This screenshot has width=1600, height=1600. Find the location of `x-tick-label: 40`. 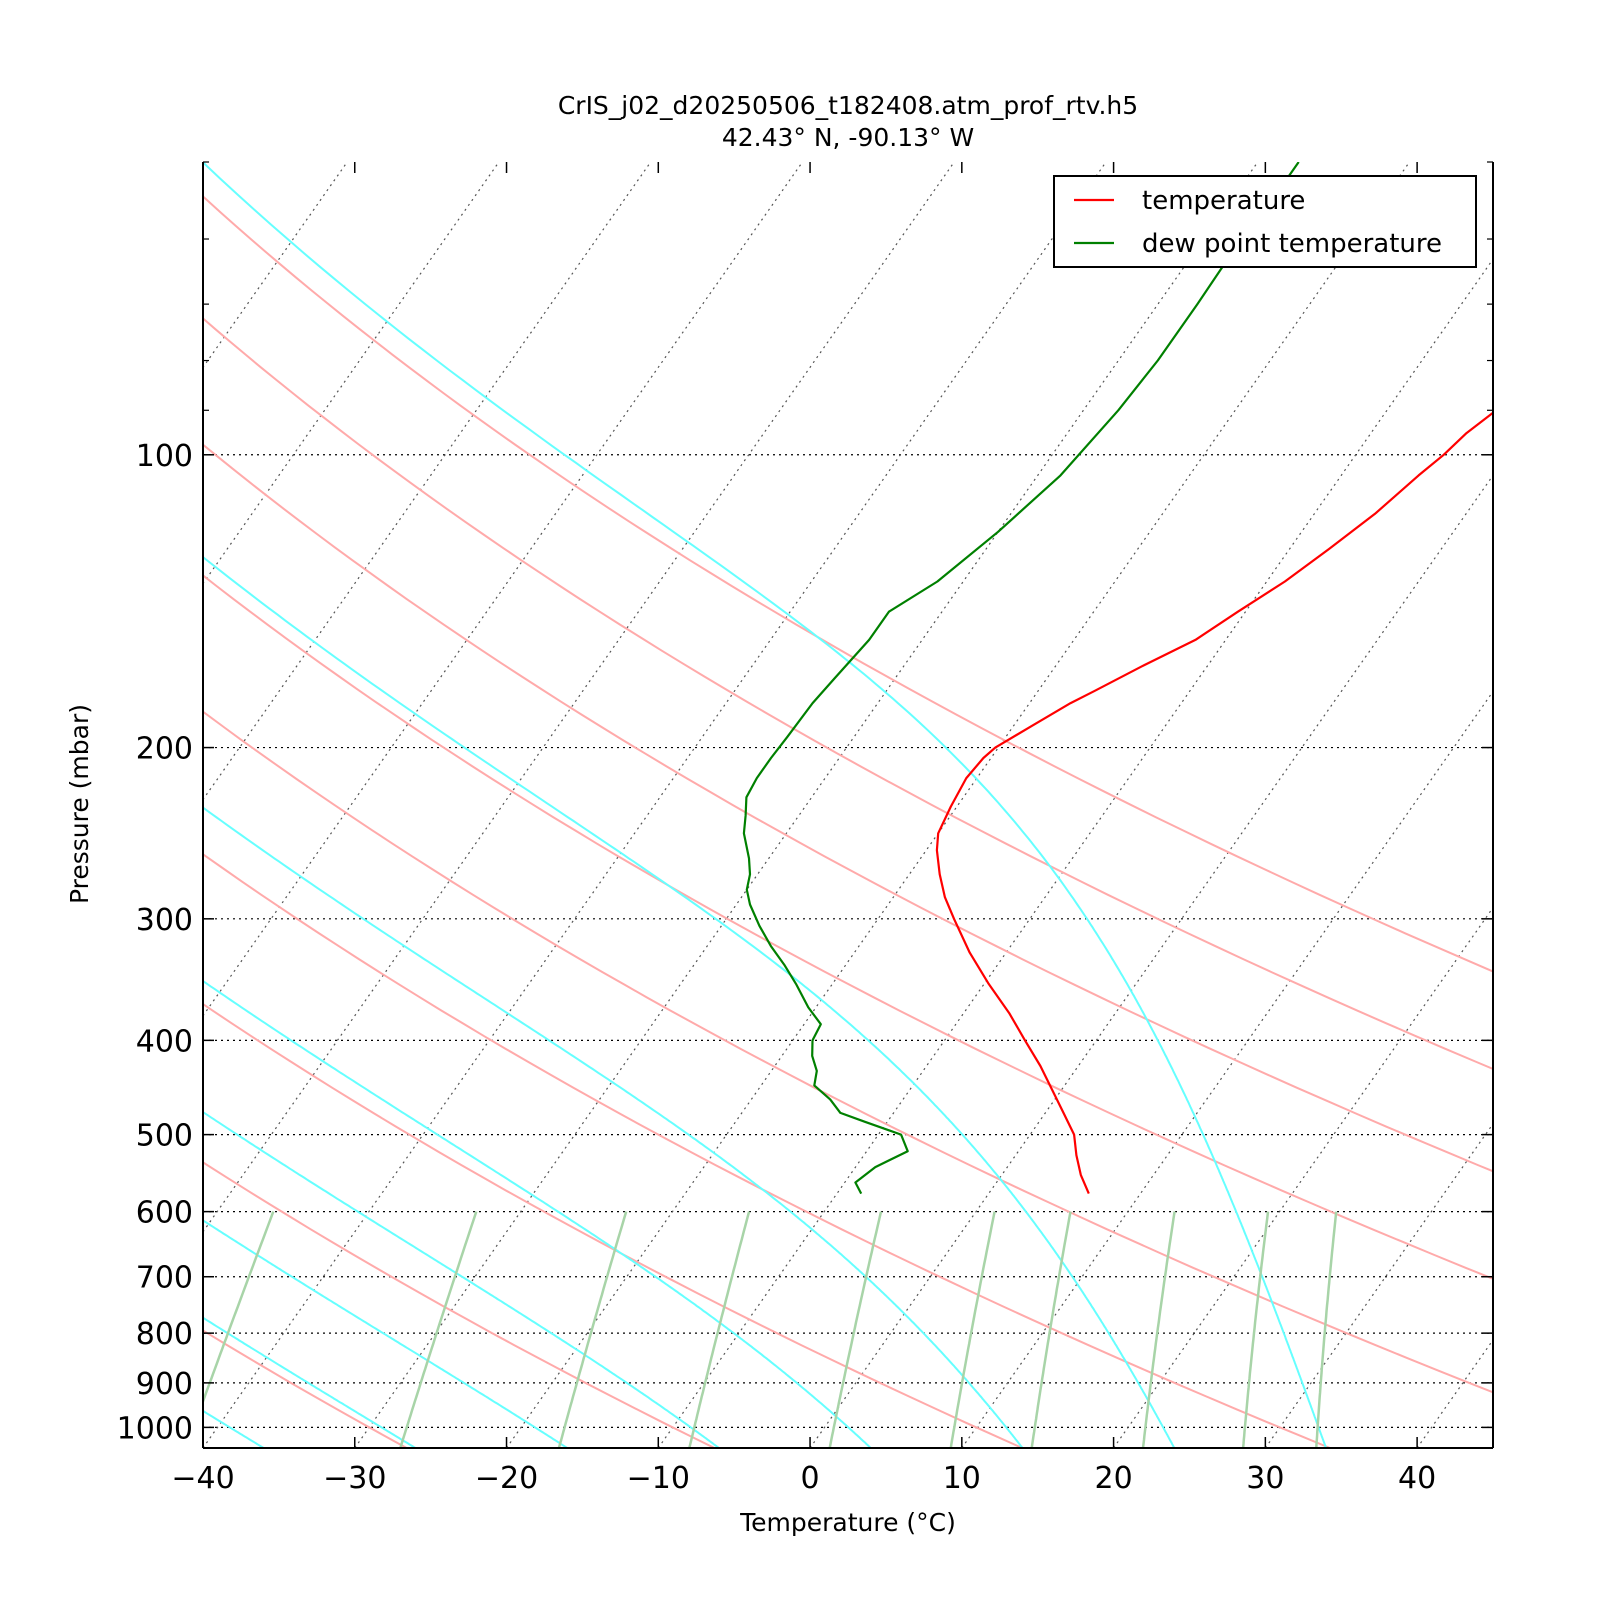

x-tick-label: 40 is located at coordinates (1417, 1478).